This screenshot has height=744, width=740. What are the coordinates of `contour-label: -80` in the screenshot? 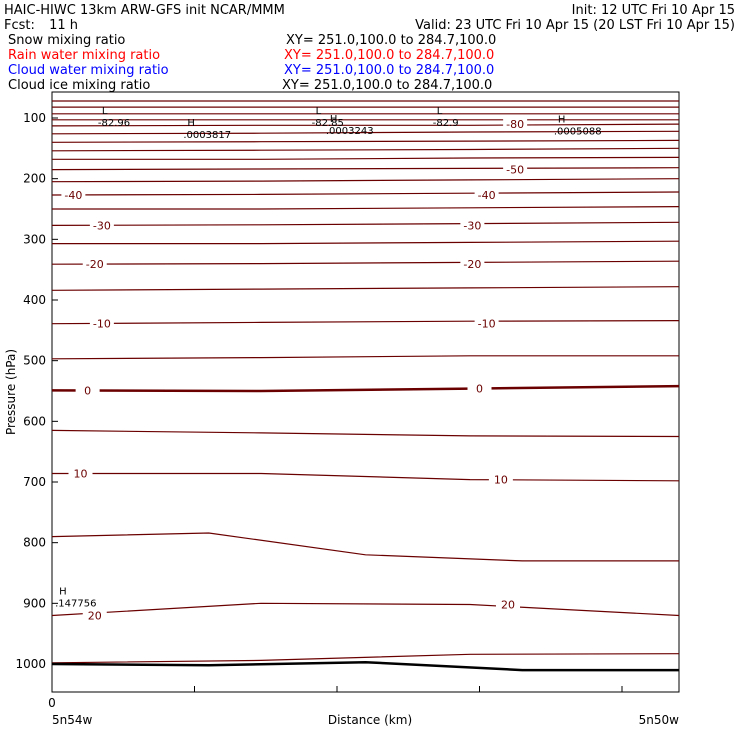 It's located at (515, 124).